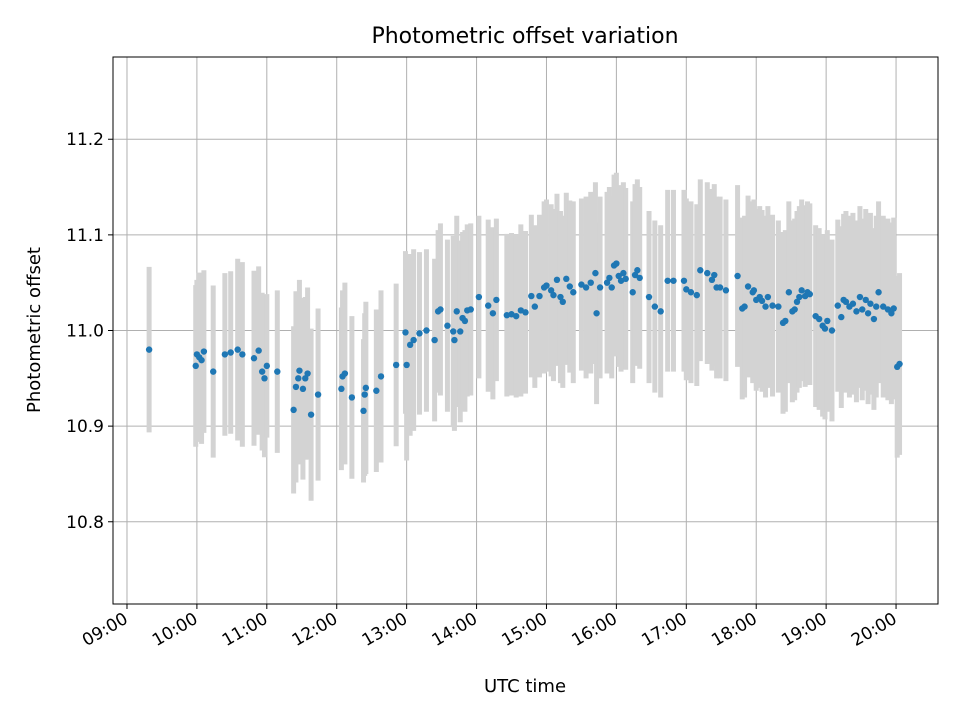 This screenshot has width=960, height=720. Describe the element at coordinates (734, 630) in the screenshot. I see `x-tick-label: 18:00` at that location.